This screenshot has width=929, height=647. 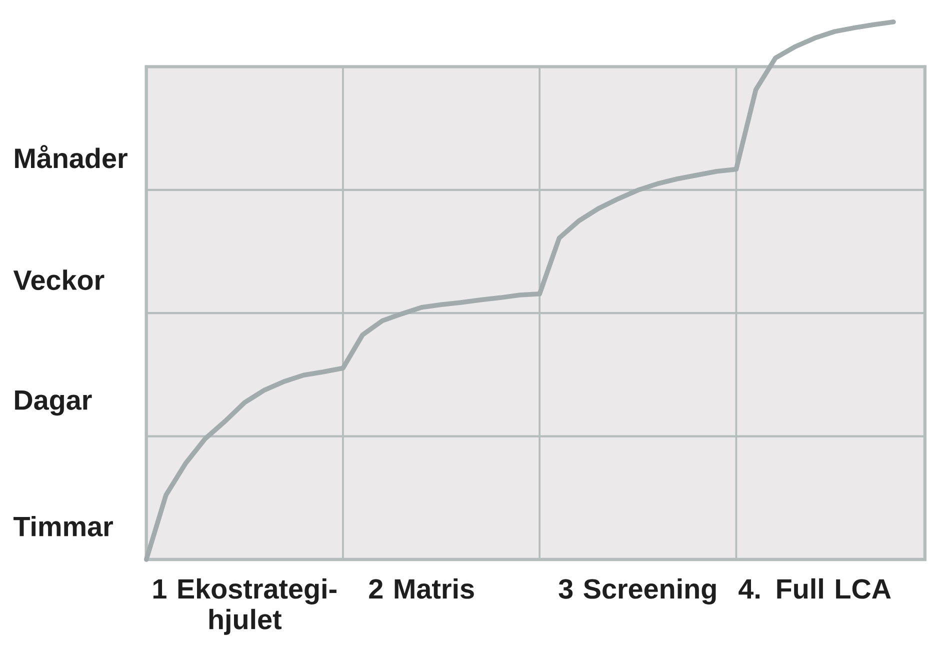 I want to click on x-tick-label: 1 Ekostrategi-hjulet, so click(x=244, y=606).